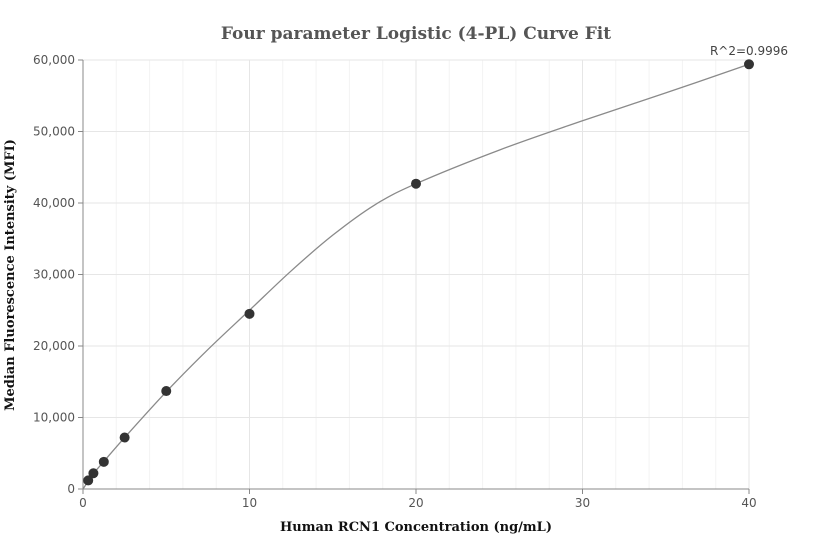 The height and width of the screenshot is (560, 832). What do you see at coordinates (54, 275) in the screenshot?
I see `y-tick-label: 30,000` at bounding box center [54, 275].